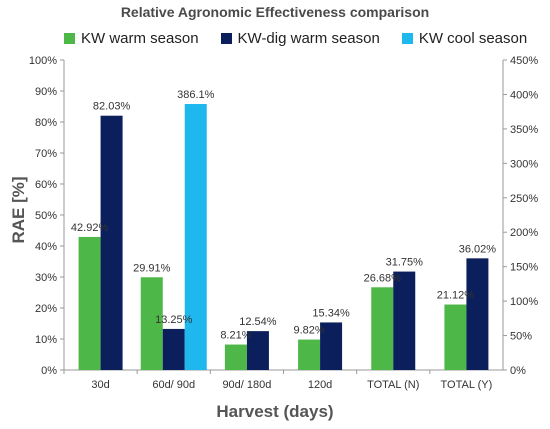 Image resolution: width=550 pixels, height=429 pixels. What do you see at coordinates (69, 38) in the screenshot?
I see `legend-swatch-kw-warm` at bounding box center [69, 38].